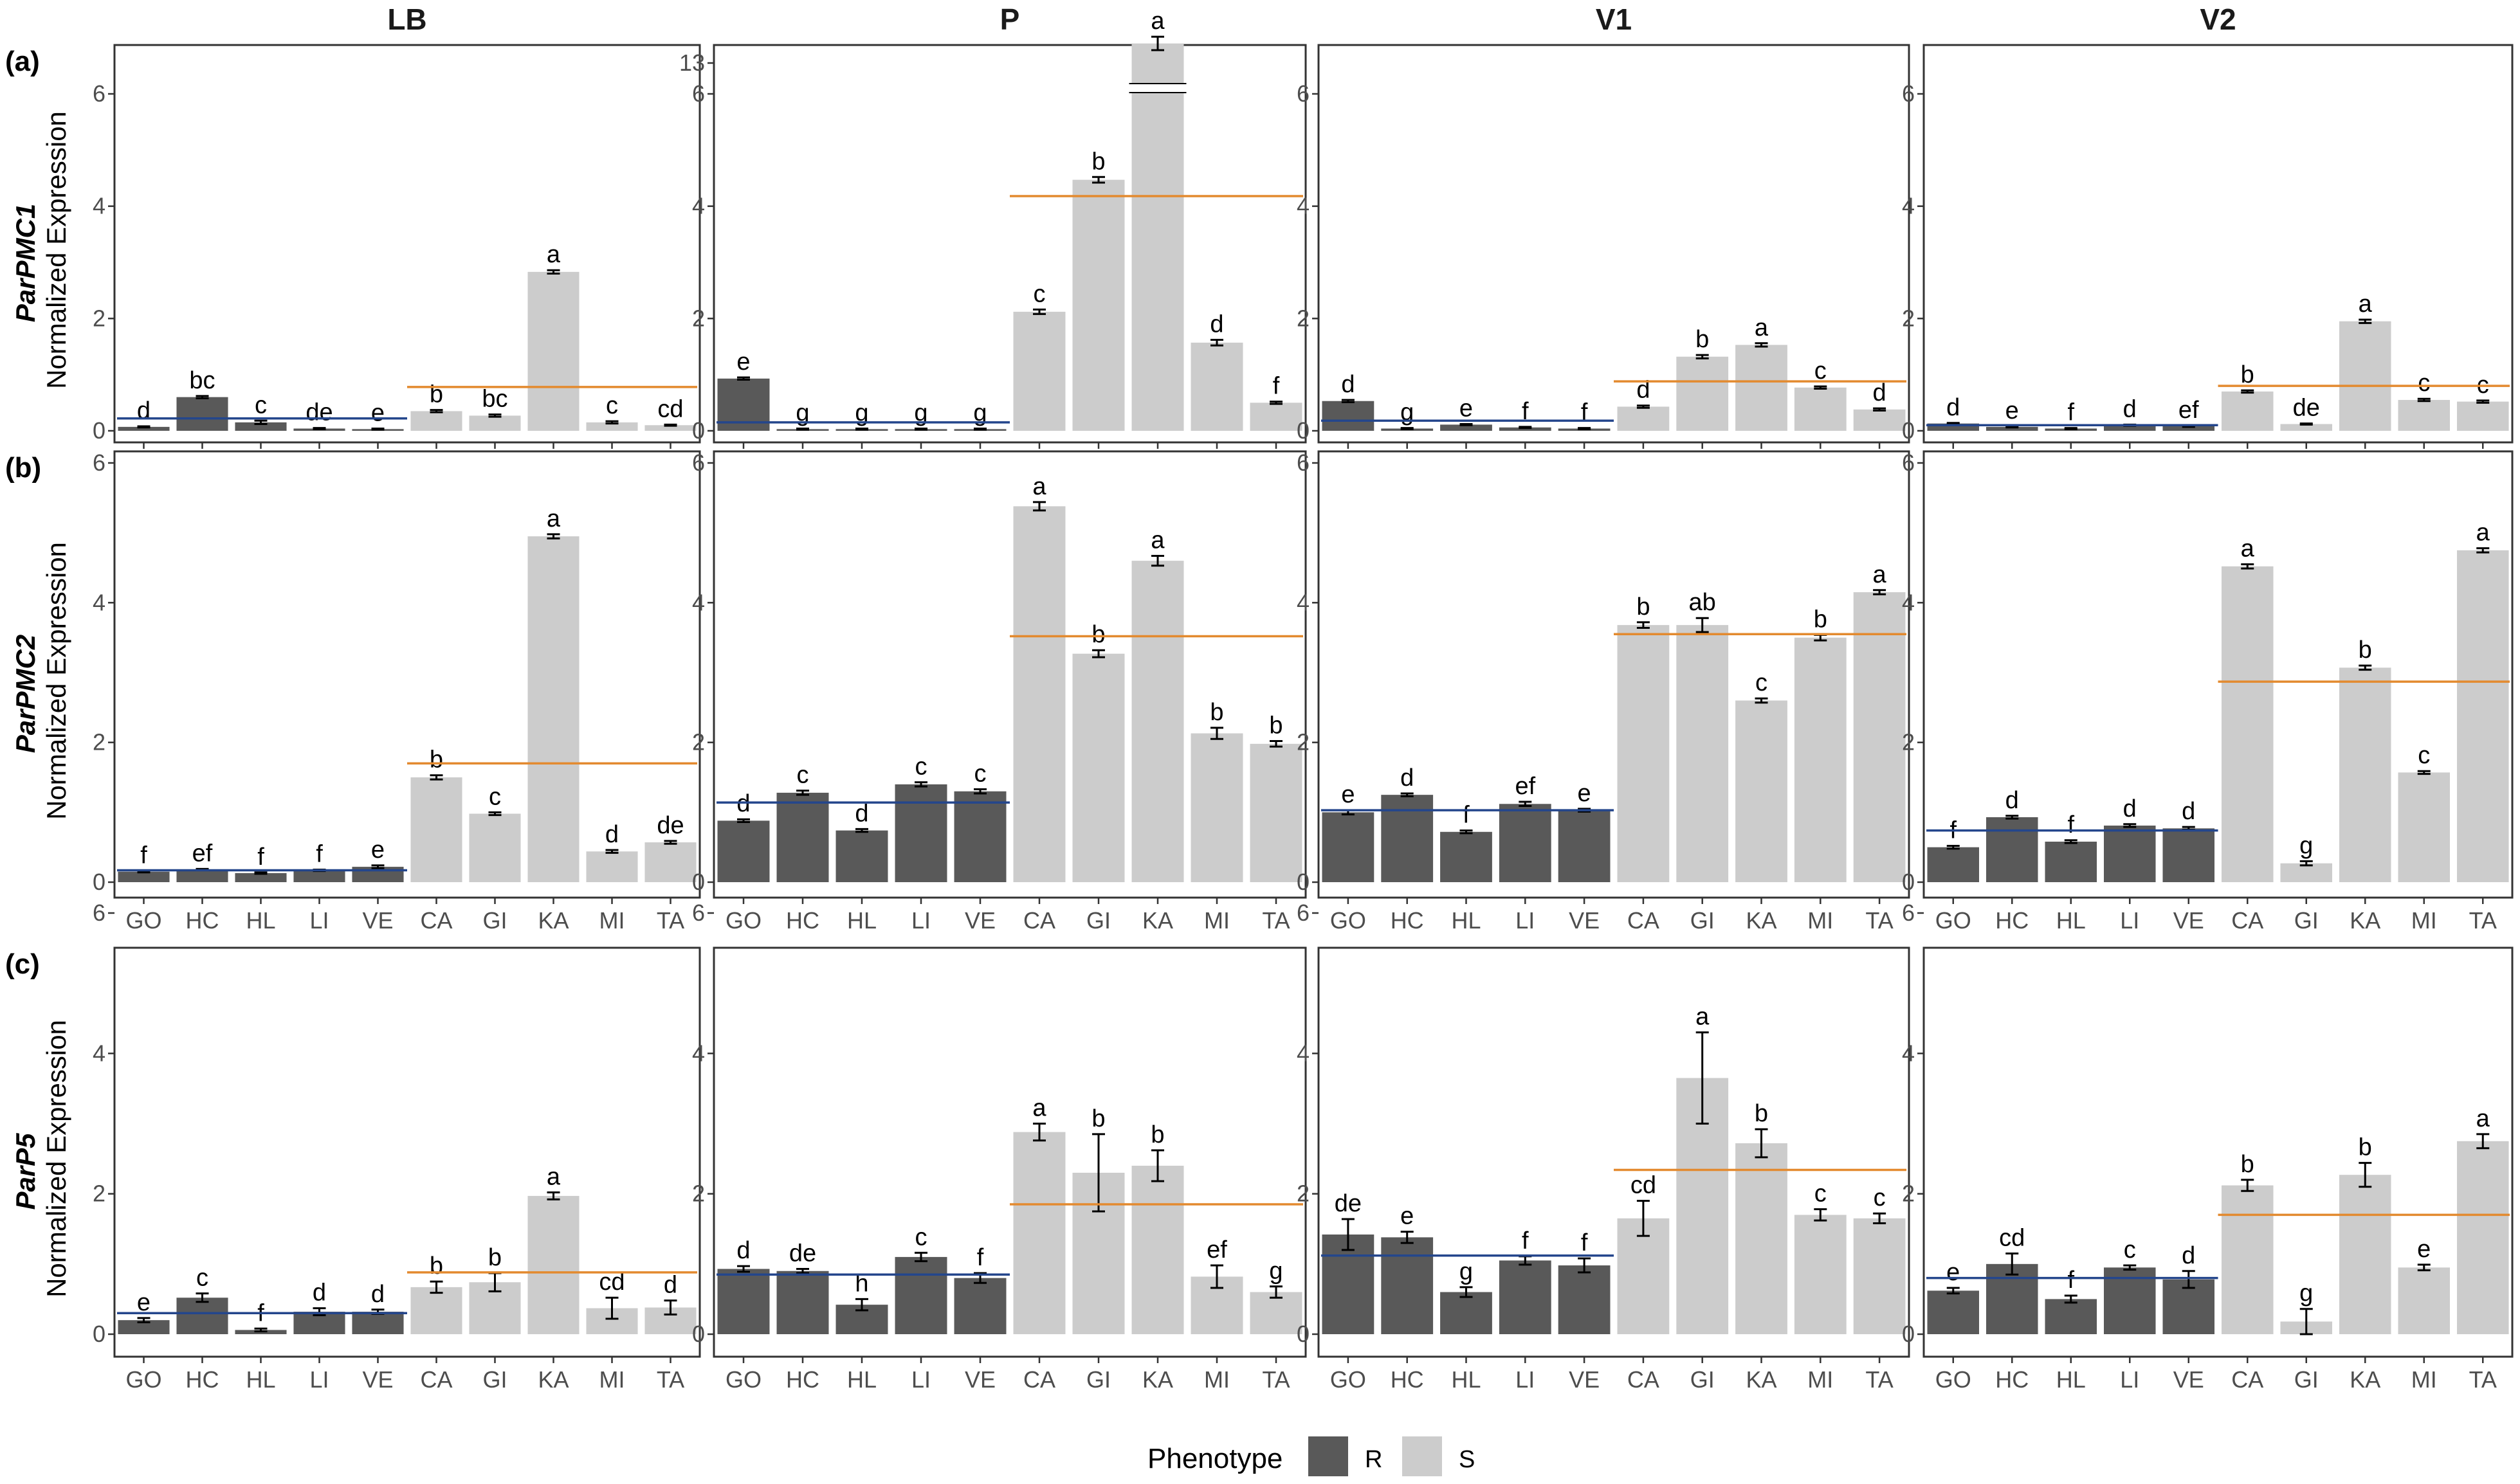  Describe the element at coordinates (1217, 1249) in the screenshot. I see `significance-letter: ef` at that location.